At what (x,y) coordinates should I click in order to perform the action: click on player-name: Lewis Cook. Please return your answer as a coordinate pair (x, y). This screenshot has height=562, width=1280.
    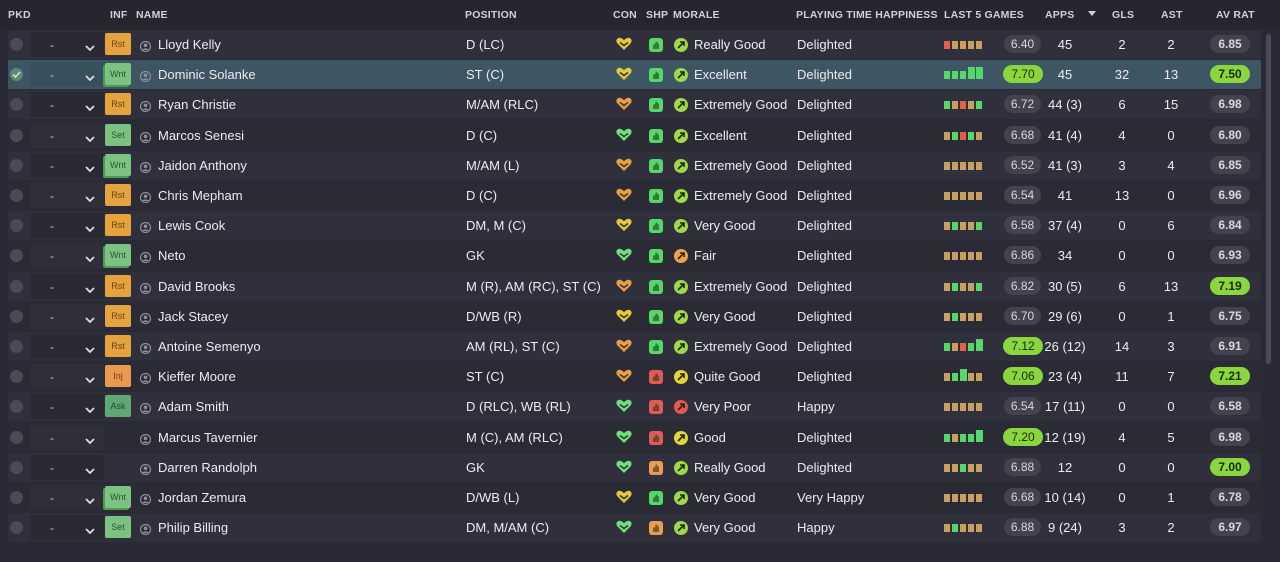
    Looking at the image, I should click on (192, 226).